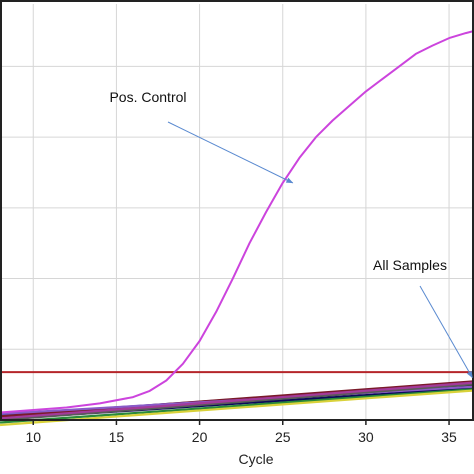  I want to click on annotation-all-samples: All Samples, so click(410, 265).